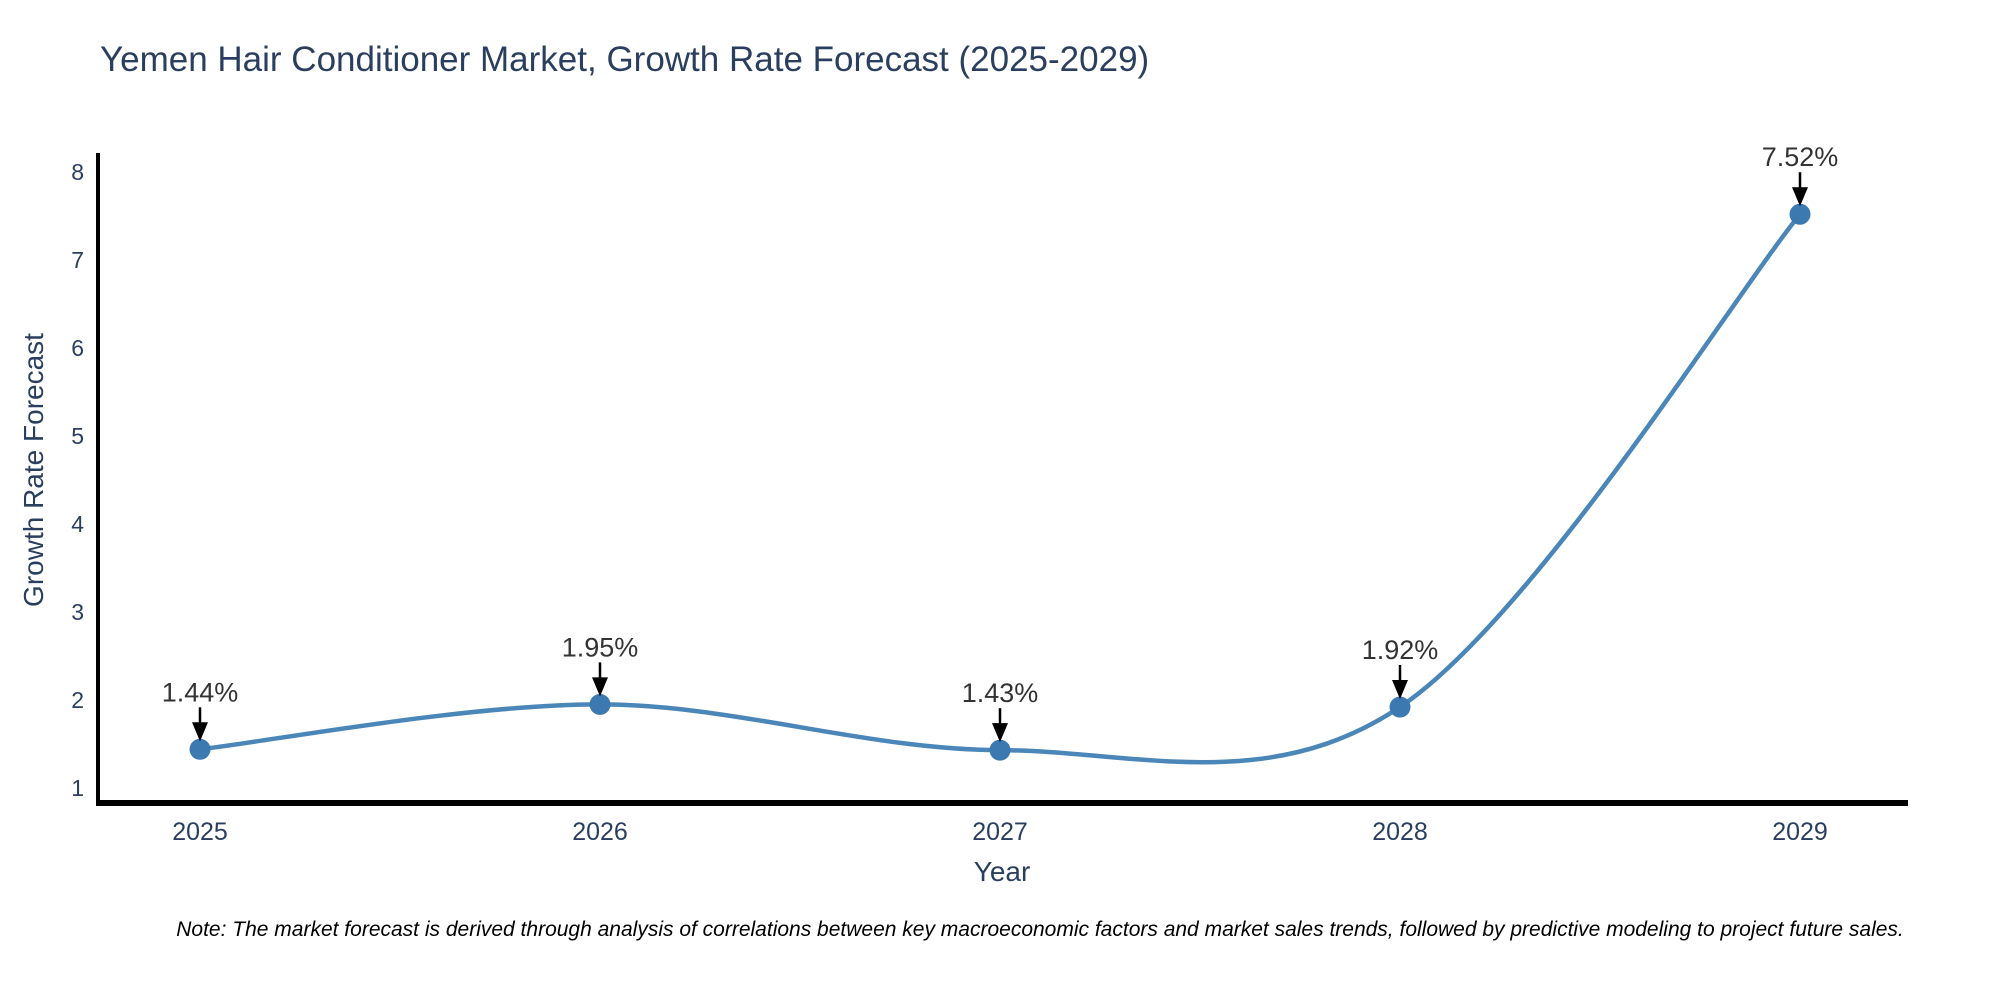 The image size is (2000, 1000). Describe the element at coordinates (1000, 693) in the screenshot. I see `data-point-label: 1.43%` at that location.